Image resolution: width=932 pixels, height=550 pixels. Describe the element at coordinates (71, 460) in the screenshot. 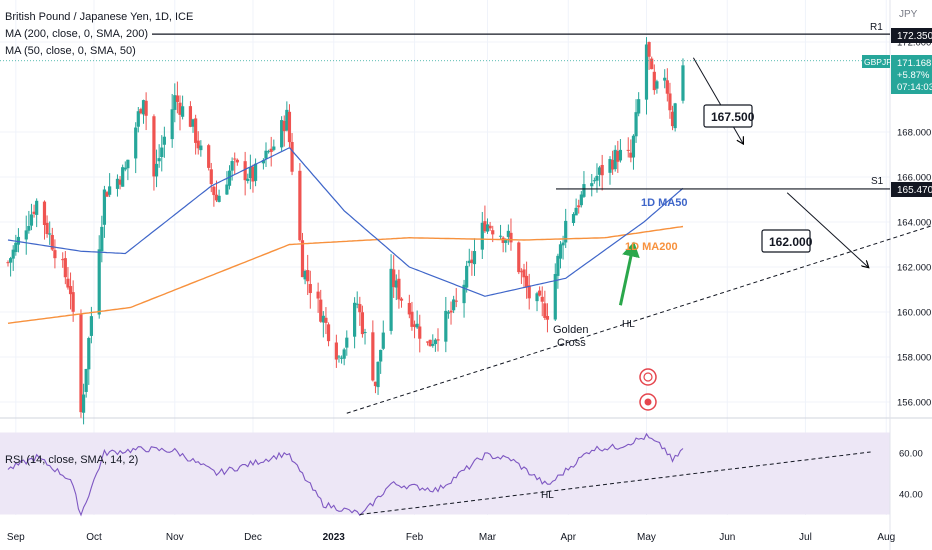

I see `rsi-legend: RSI (14, close, SMA, 14, 2)` at that location.